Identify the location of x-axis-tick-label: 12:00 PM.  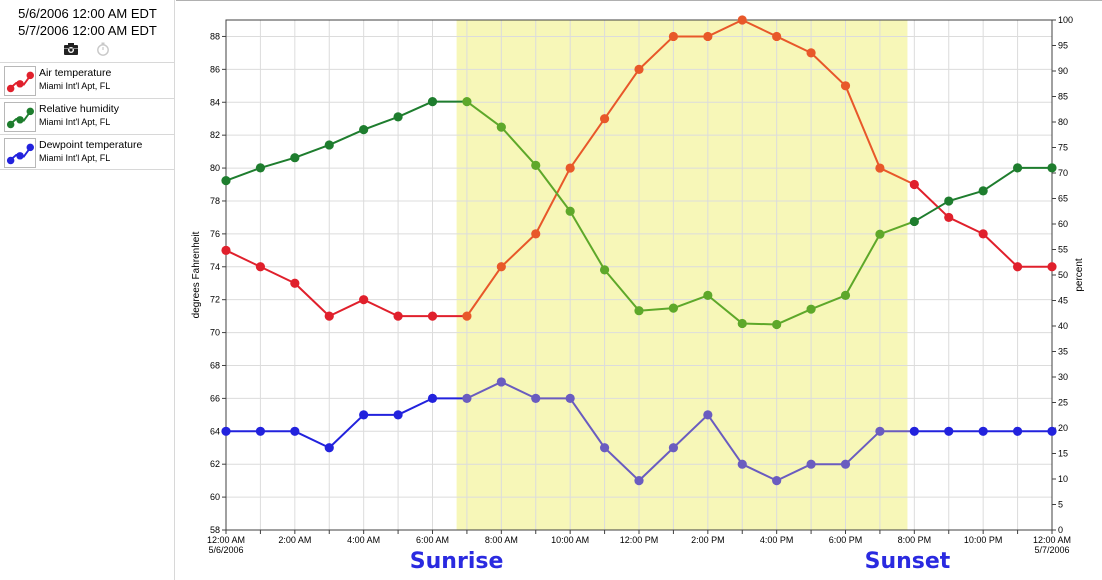
(639, 540).